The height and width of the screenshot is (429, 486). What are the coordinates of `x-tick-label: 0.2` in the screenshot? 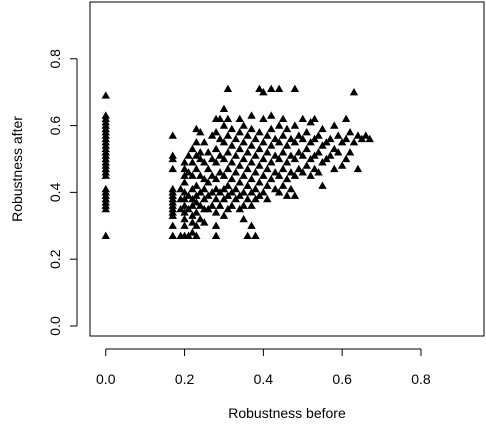 It's located at (185, 379).